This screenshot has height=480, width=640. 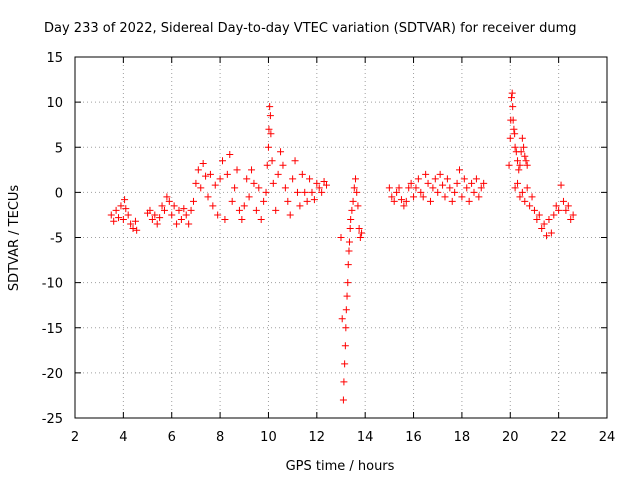 I want to click on y-tick-label: -25, so click(x=52, y=419).